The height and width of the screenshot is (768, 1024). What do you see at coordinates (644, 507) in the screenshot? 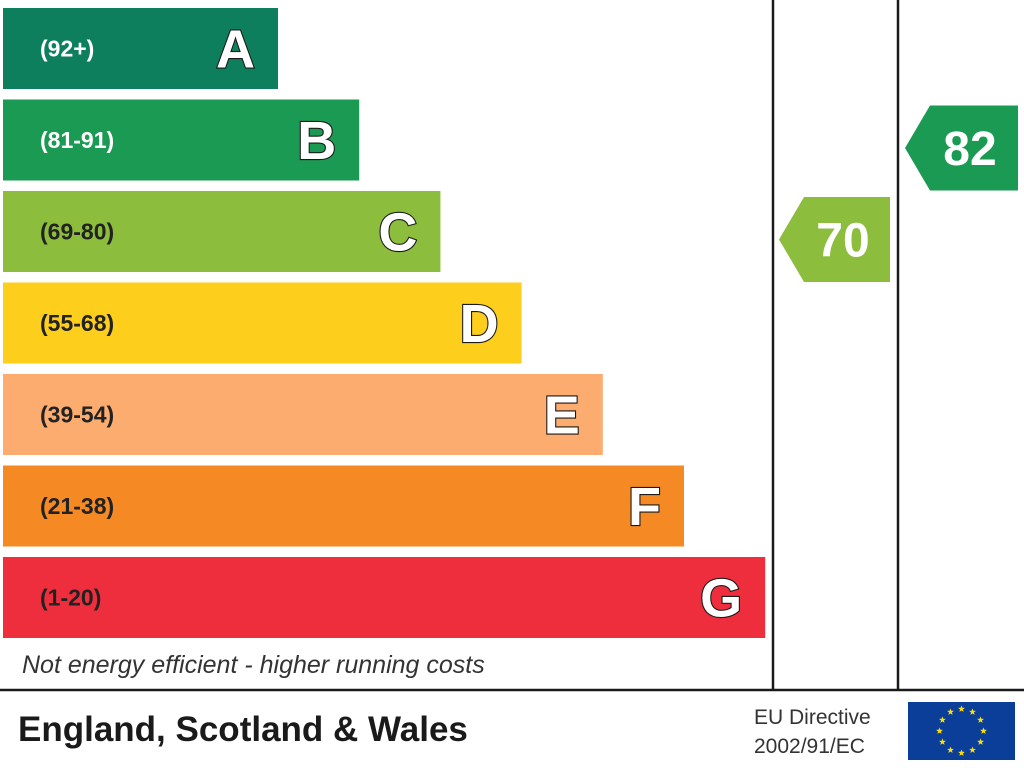
I see `band-letter-f: F` at bounding box center [644, 507].